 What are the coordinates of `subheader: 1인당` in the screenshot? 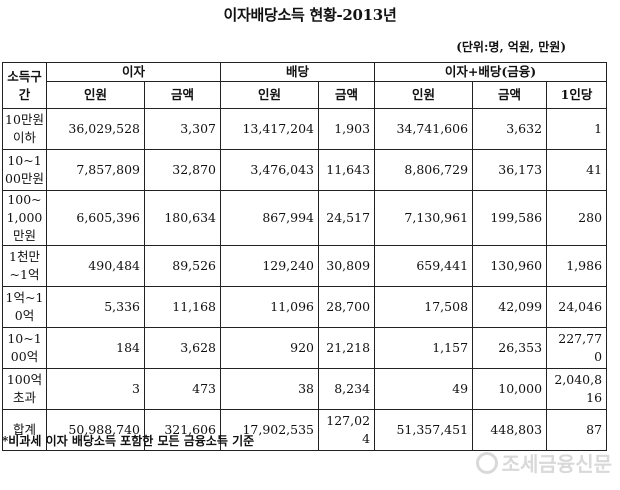 It's located at (577, 95).